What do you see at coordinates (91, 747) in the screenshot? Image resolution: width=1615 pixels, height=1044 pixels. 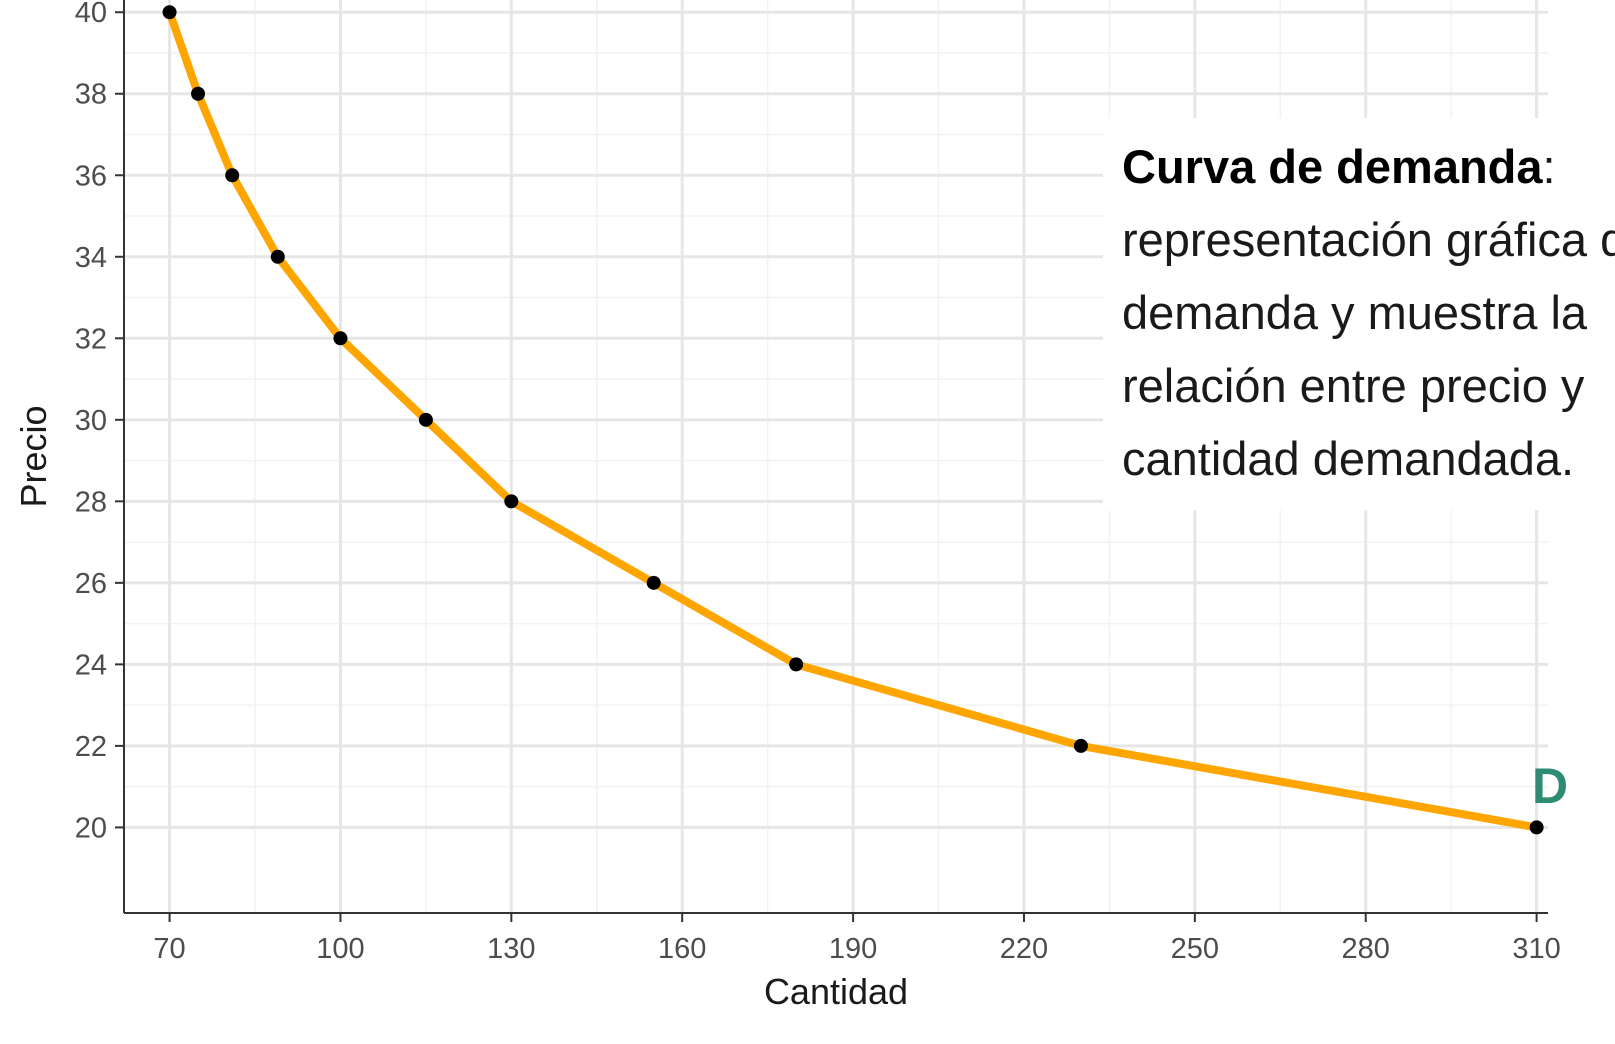 I see `y-tick-label: 22` at bounding box center [91, 747].